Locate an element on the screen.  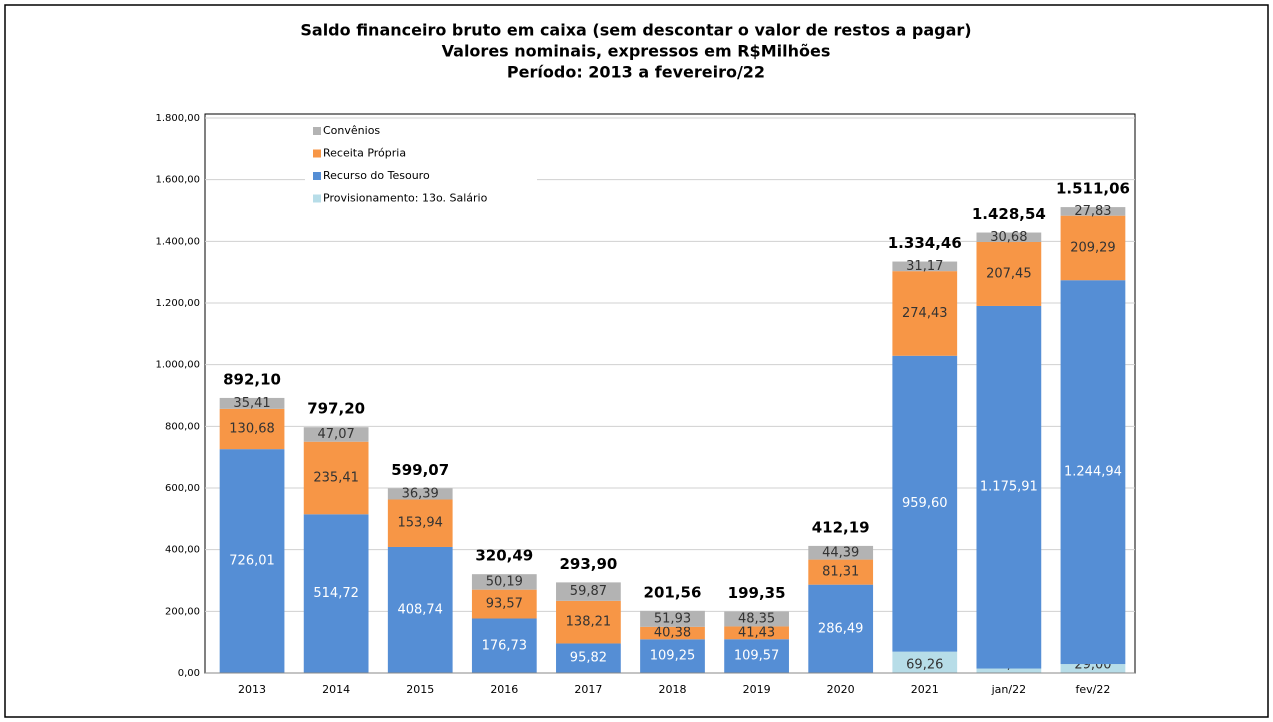
data-label: 286,49 is located at coordinates (841, 628).